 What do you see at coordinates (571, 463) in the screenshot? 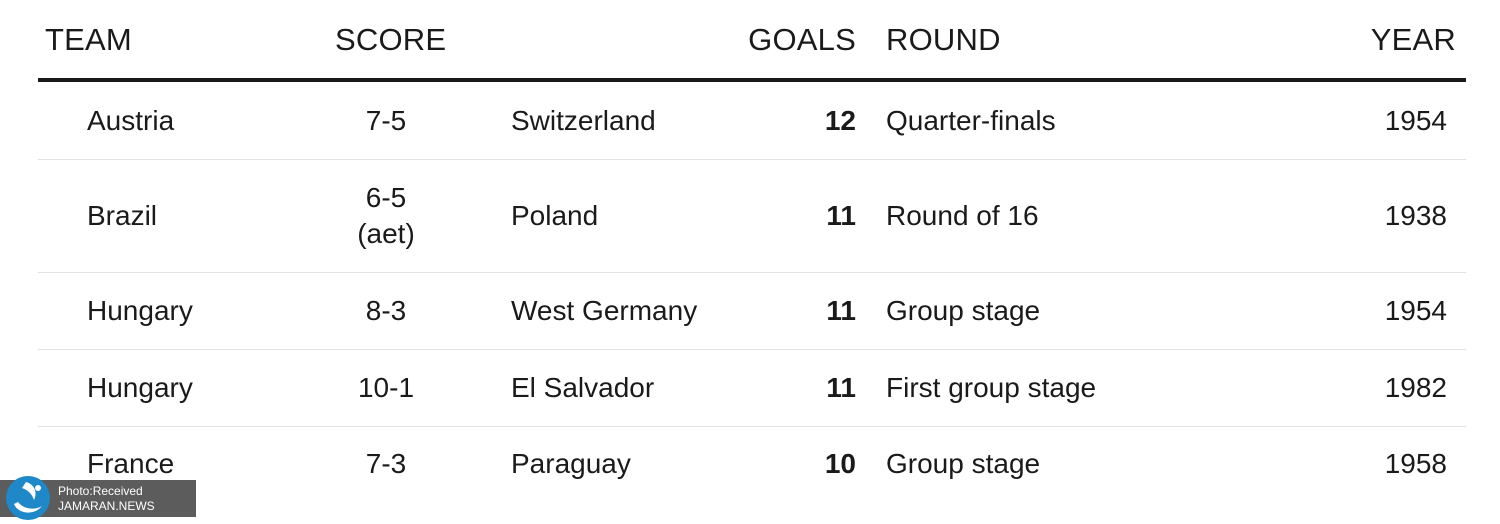
I see `opponent-cell: Paraguay` at bounding box center [571, 463].